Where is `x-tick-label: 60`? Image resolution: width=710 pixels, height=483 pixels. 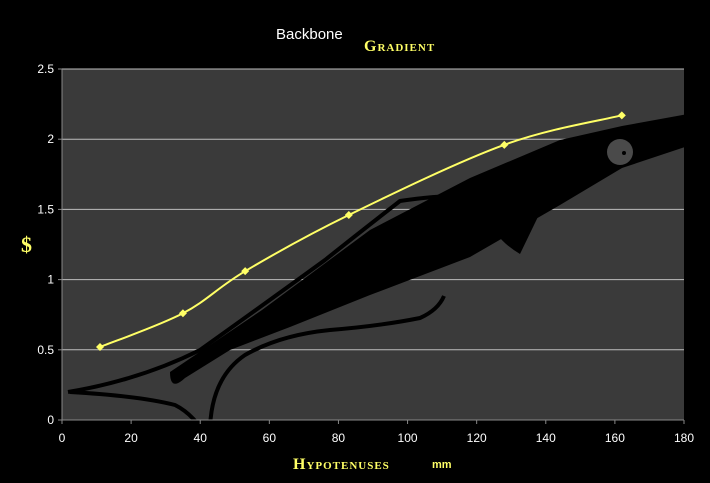 x-tick-label: 60 is located at coordinates (270, 438).